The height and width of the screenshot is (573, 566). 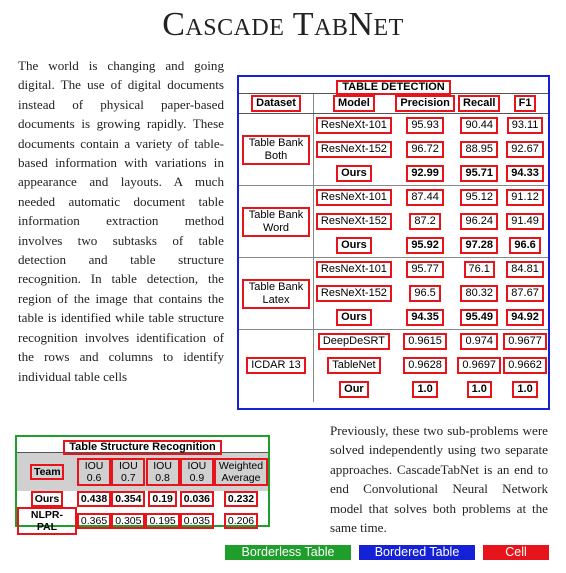 I want to click on recall-cell: 80.32, so click(x=479, y=293).